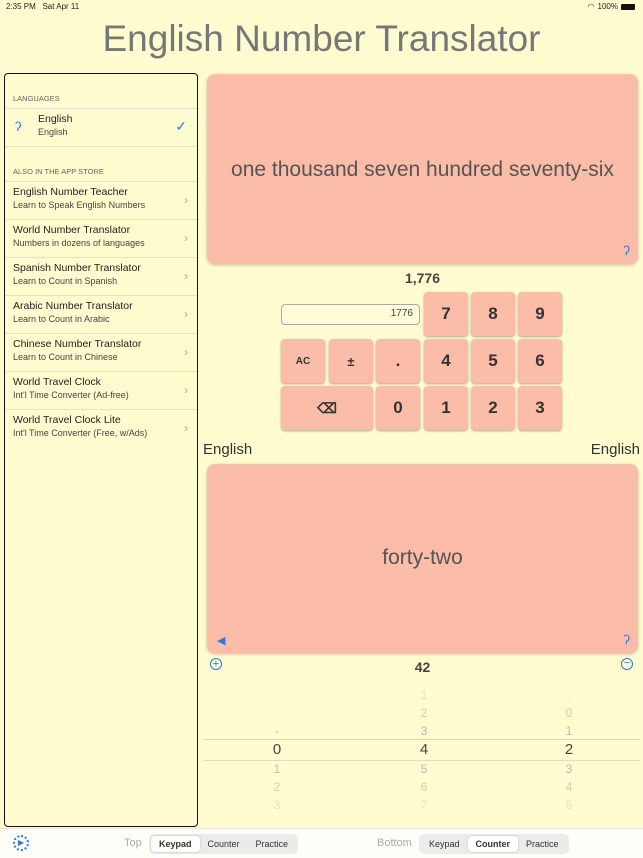 The height and width of the screenshot is (858, 643). I want to click on app-title: World Travel Clock, so click(57, 382).